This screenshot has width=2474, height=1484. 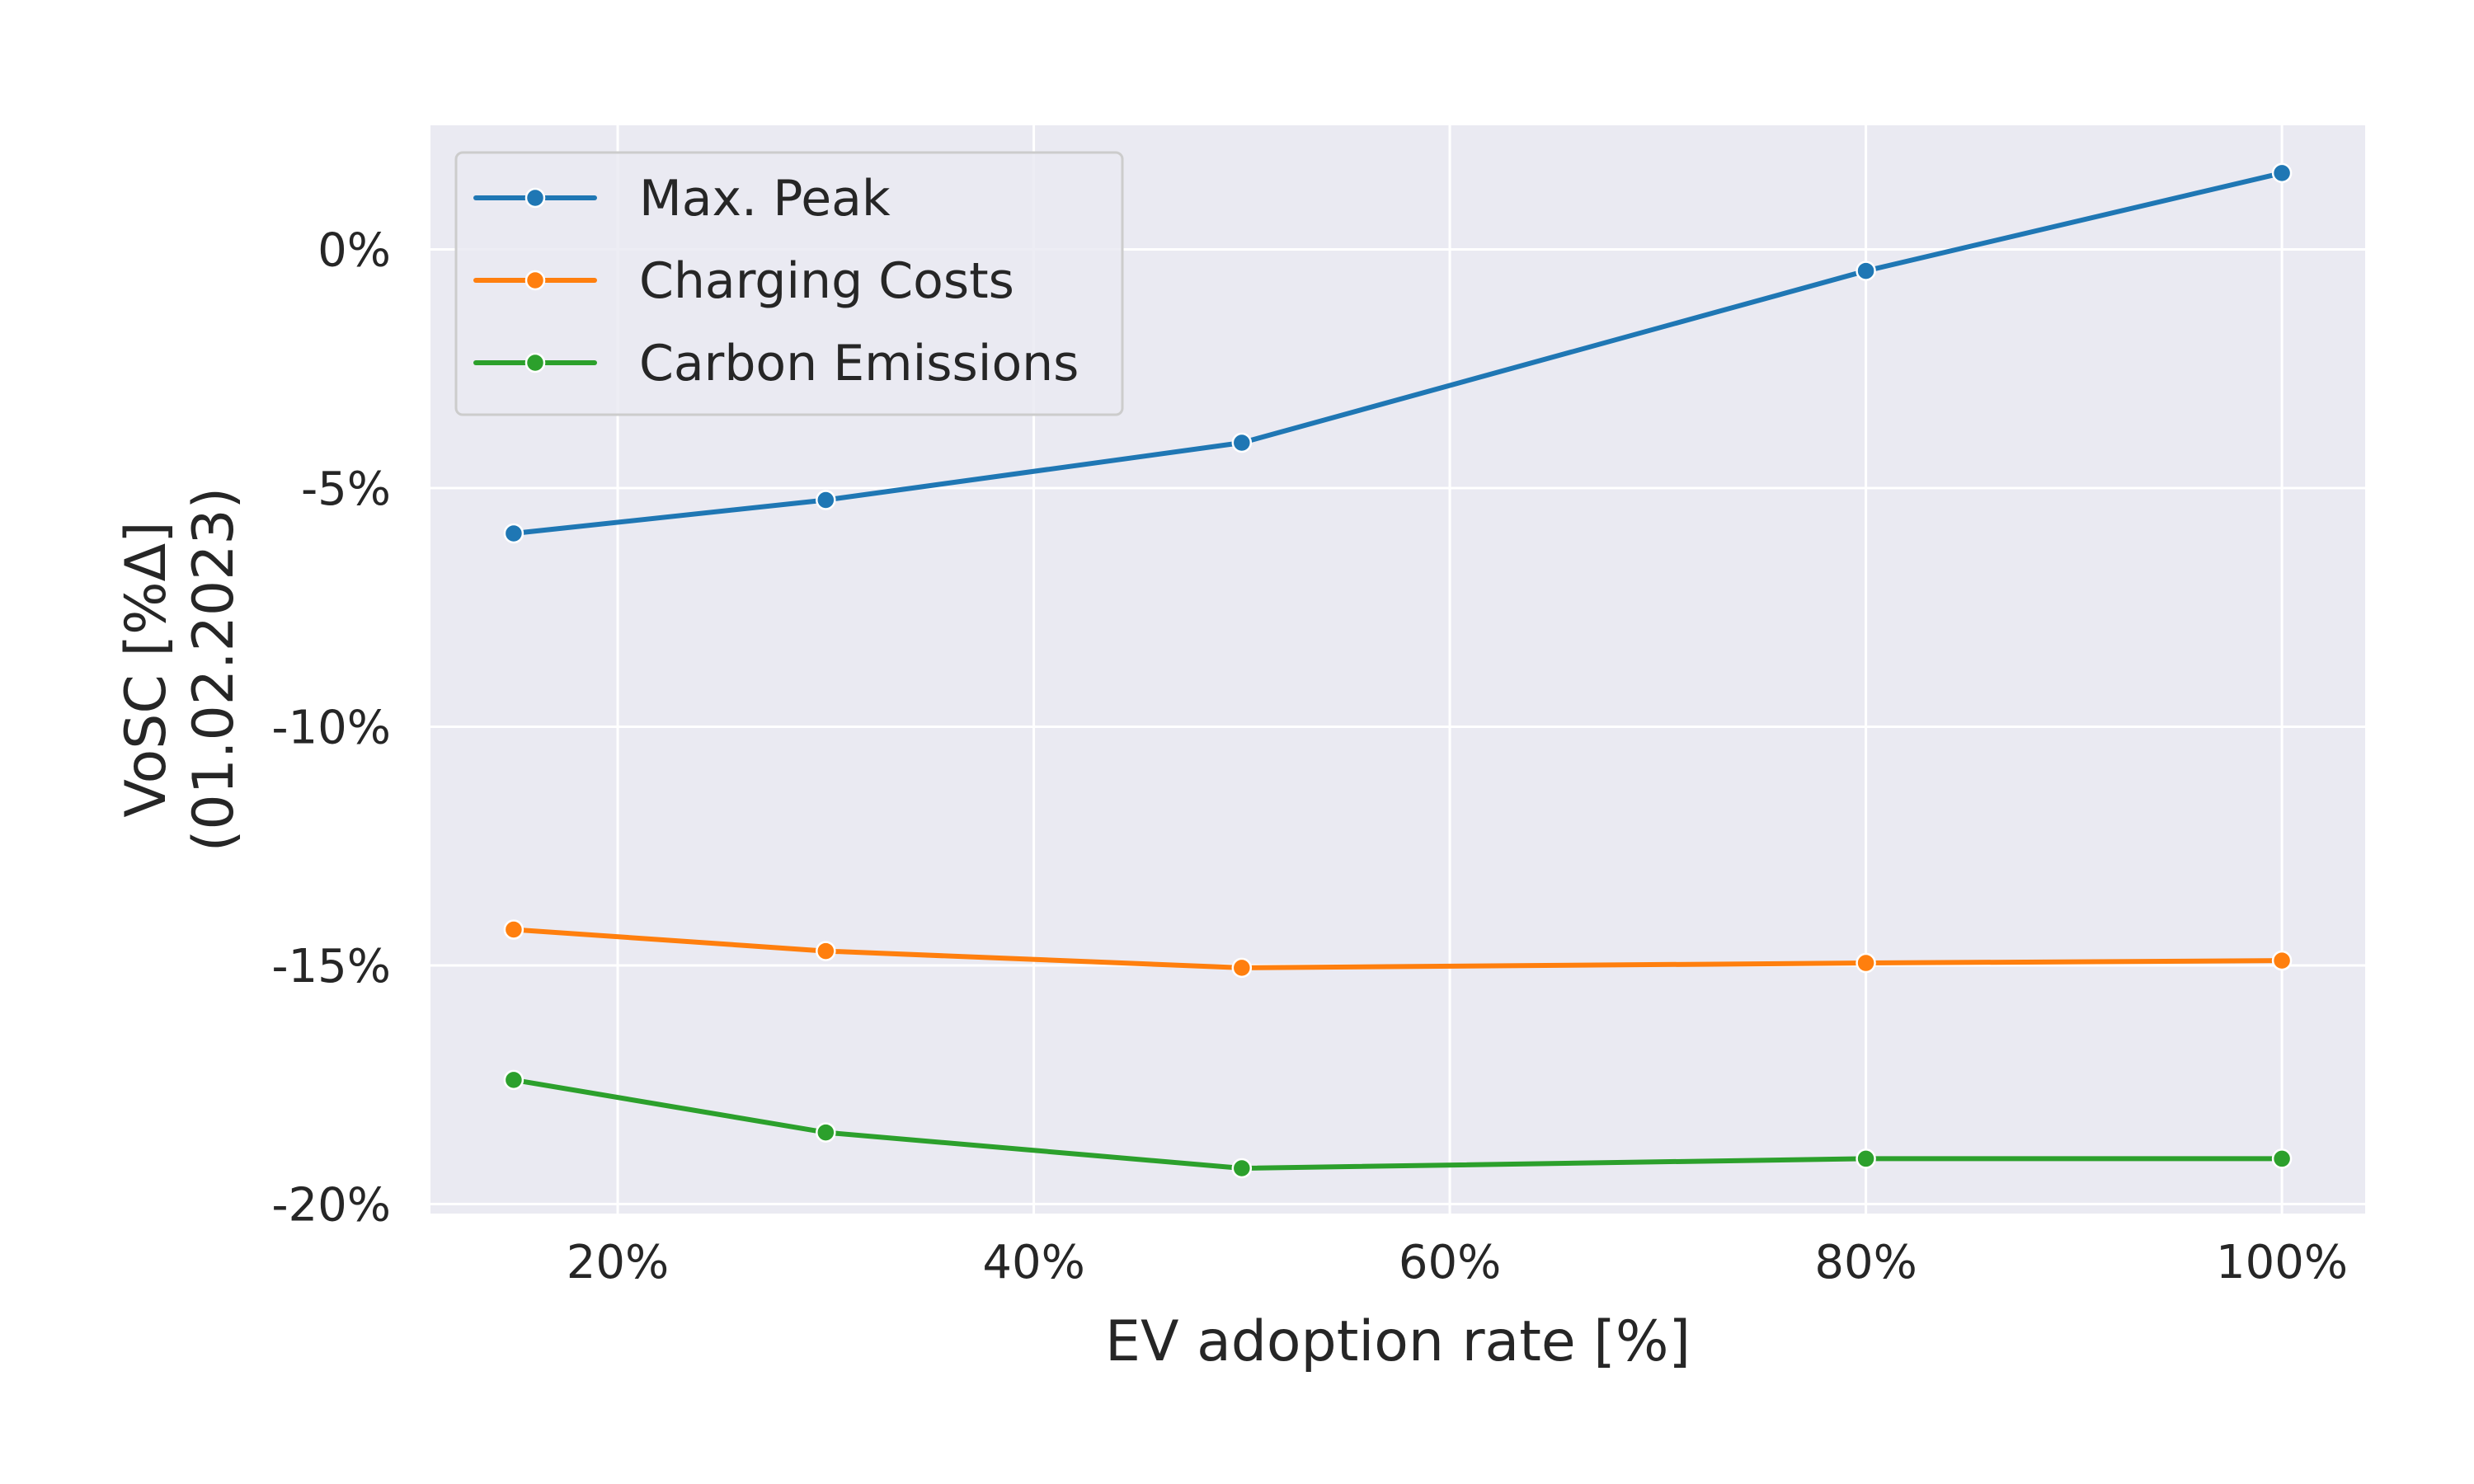 What do you see at coordinates (180, 669) in the screenshot?
I see `y-axis-label: VoSC [%Δ](01.02.2023)` at bounding box center [180, 669].